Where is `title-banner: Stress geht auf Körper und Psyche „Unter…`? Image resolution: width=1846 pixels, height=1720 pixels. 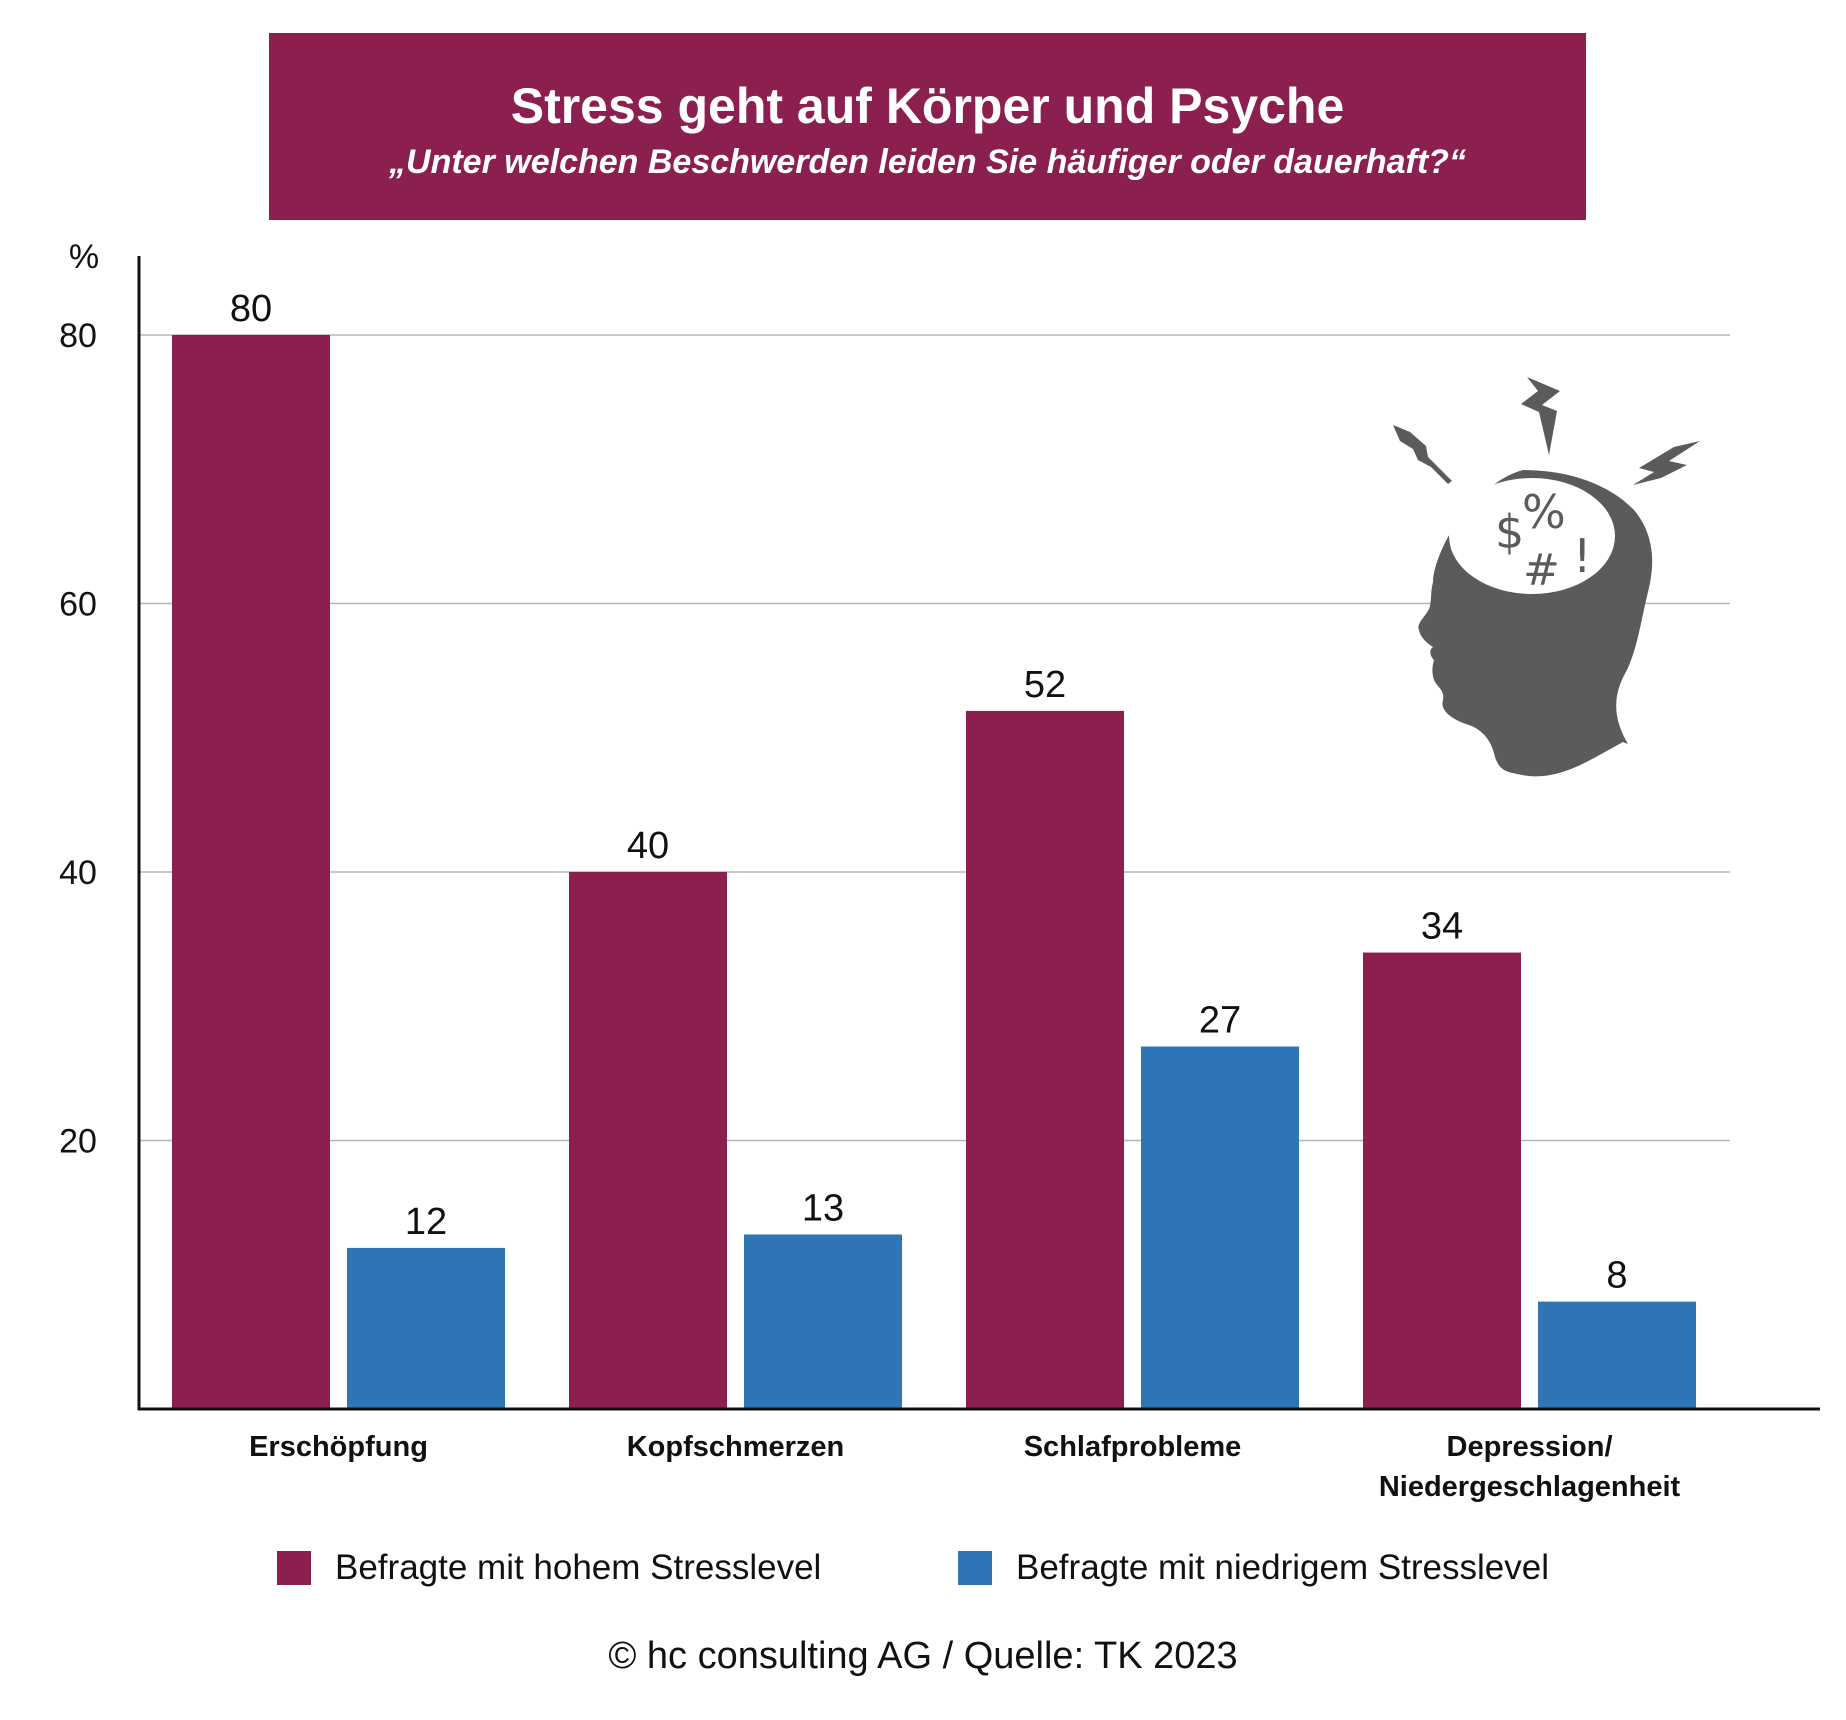 title-banner: Stress geht auf Körper und Psyche „Unter… is located at coordinates (927, 126).